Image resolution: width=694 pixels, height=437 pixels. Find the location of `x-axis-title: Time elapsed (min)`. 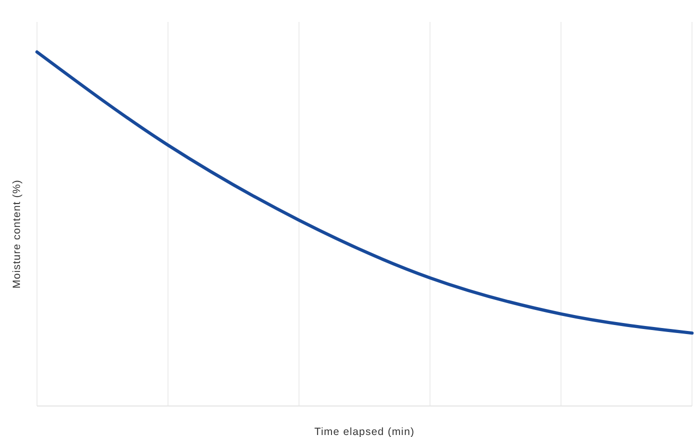

x-axis-title: Time elapsed (min) is located at coordinates (364, 431).